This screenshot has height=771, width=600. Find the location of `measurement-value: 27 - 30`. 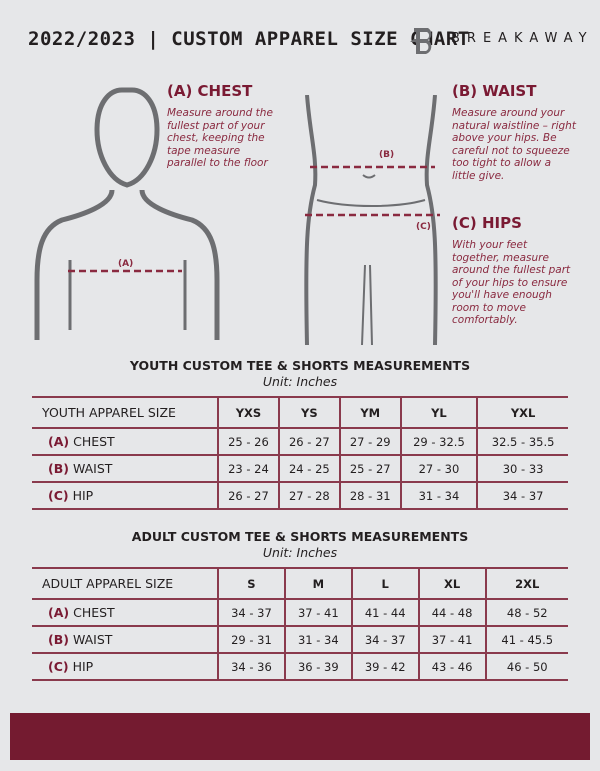

measurement-value: 27 - 30 is located at coordinates (438, 468).